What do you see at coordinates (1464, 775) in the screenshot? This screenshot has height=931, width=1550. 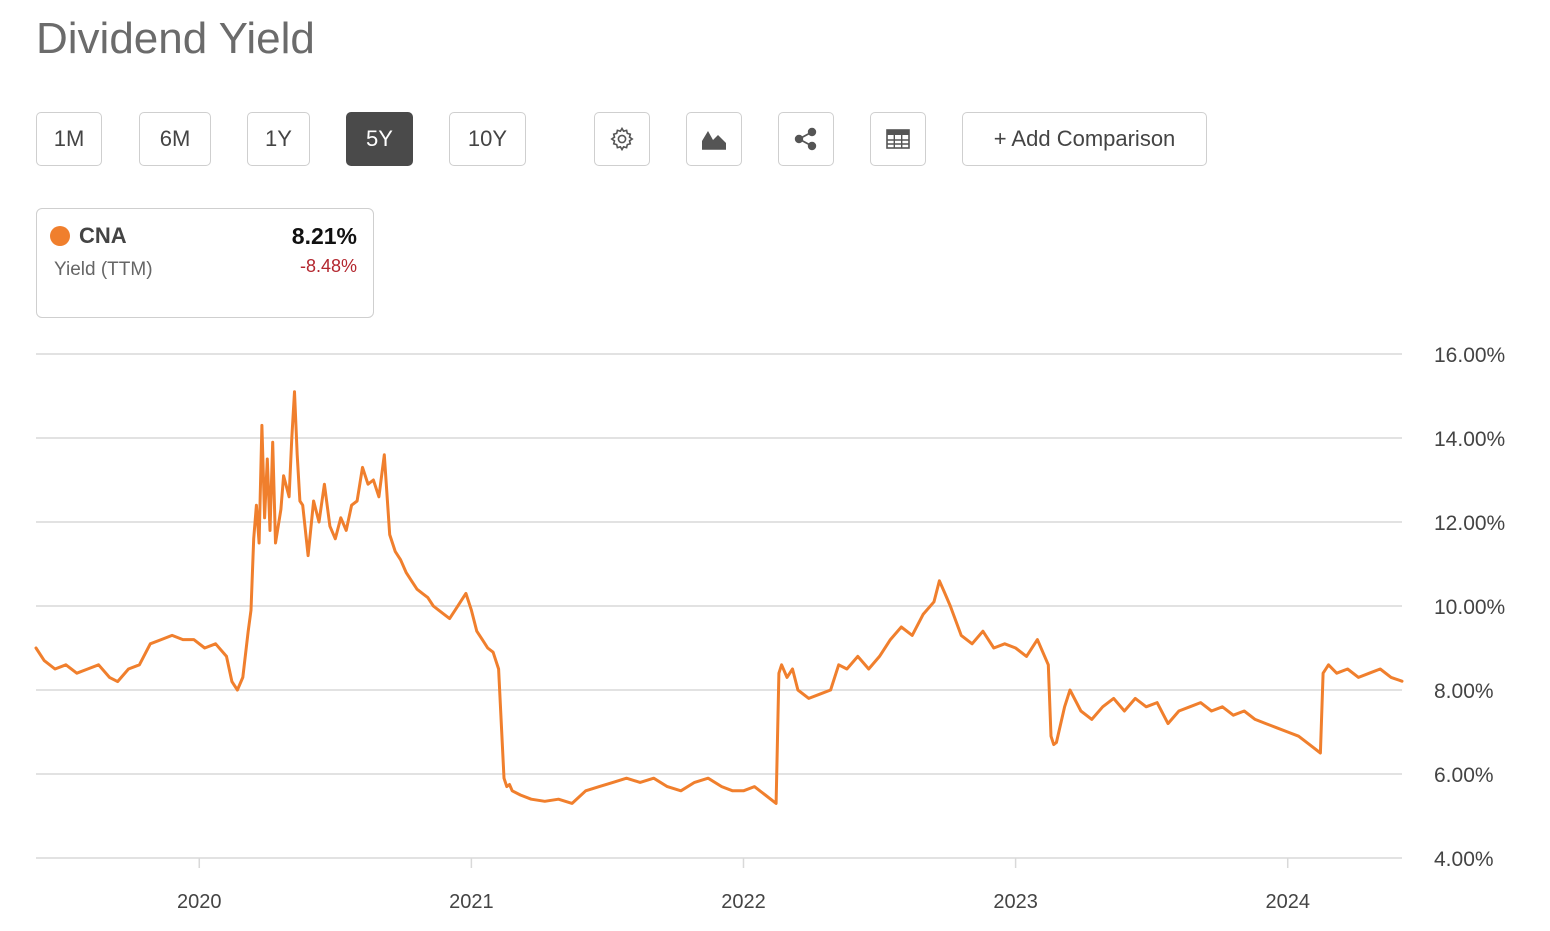 I see `y-tick-label: 6.00%` at bounding box center [1464, 775].